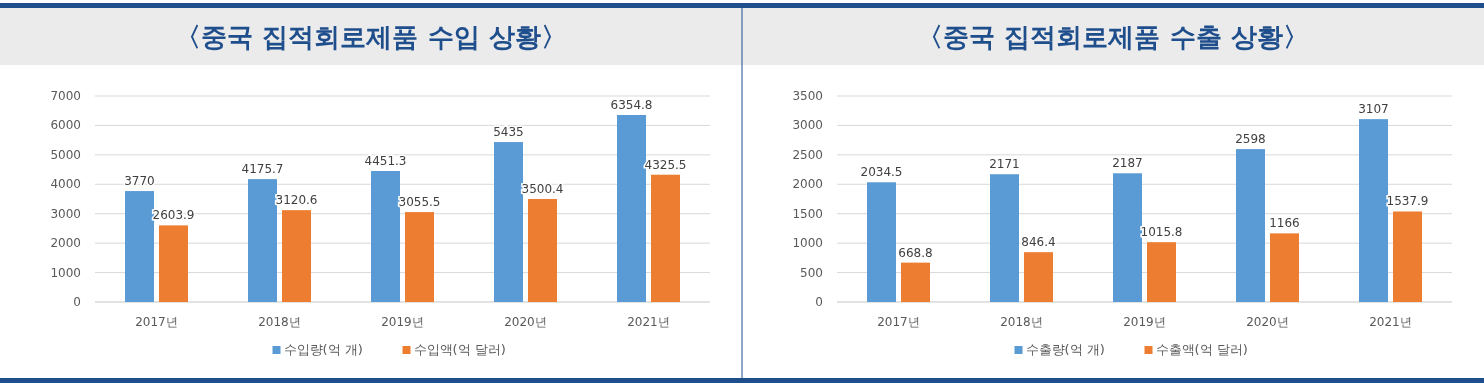  What do you see at coordinates (1284, 223) in the screenshot?
I see `data-label: 1166` at bounding box center [1284, 223].